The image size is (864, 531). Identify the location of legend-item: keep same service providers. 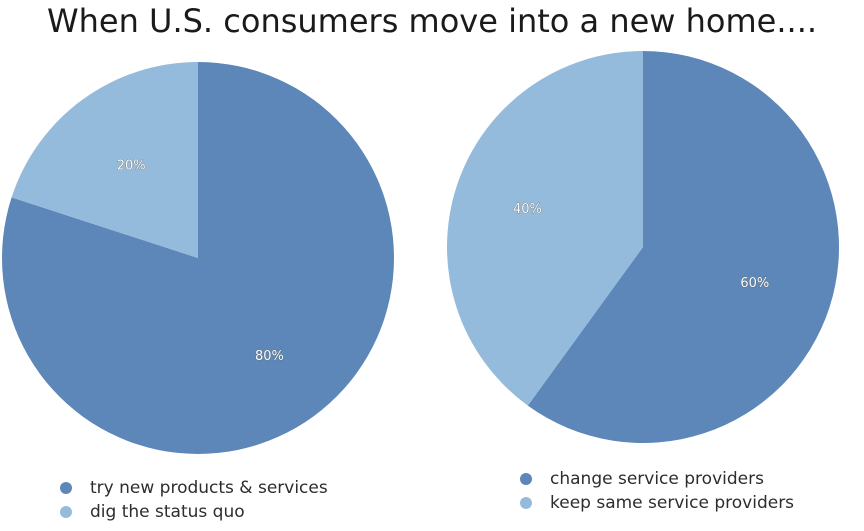
(657, 503).